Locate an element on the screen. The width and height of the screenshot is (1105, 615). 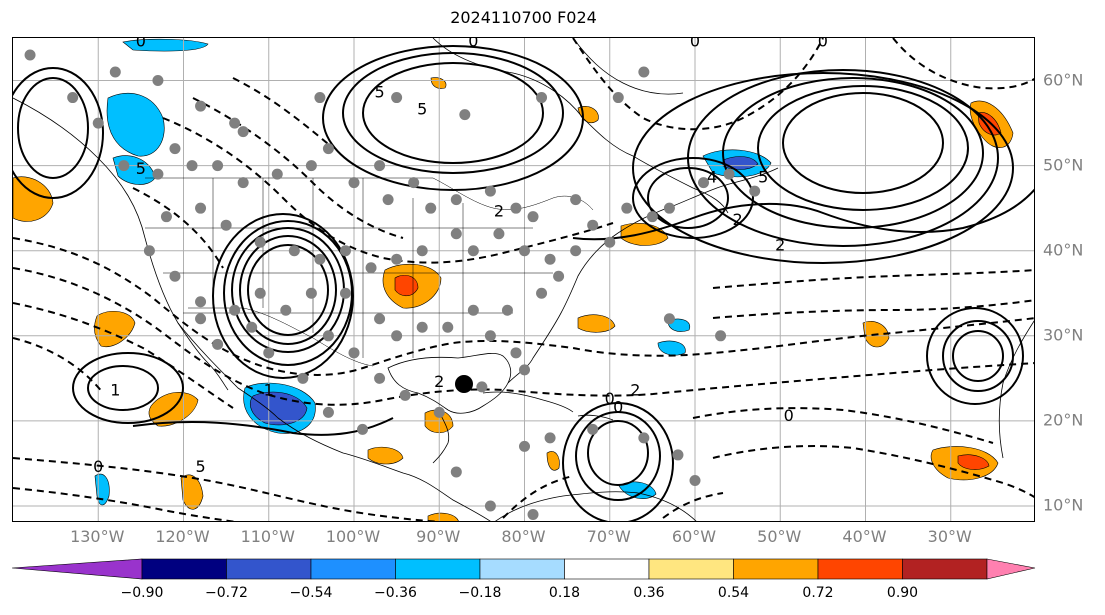
coast-gulf-of-mexico is located at coordinates (449, 383).